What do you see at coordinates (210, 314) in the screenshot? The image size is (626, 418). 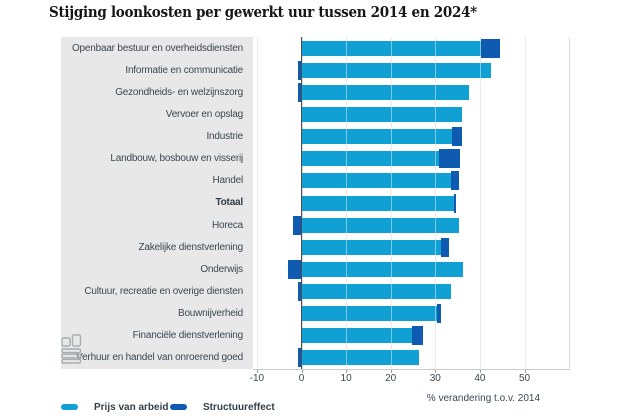 I see `category-label: Bouwnijverheid` at bounding box center [210, 314].